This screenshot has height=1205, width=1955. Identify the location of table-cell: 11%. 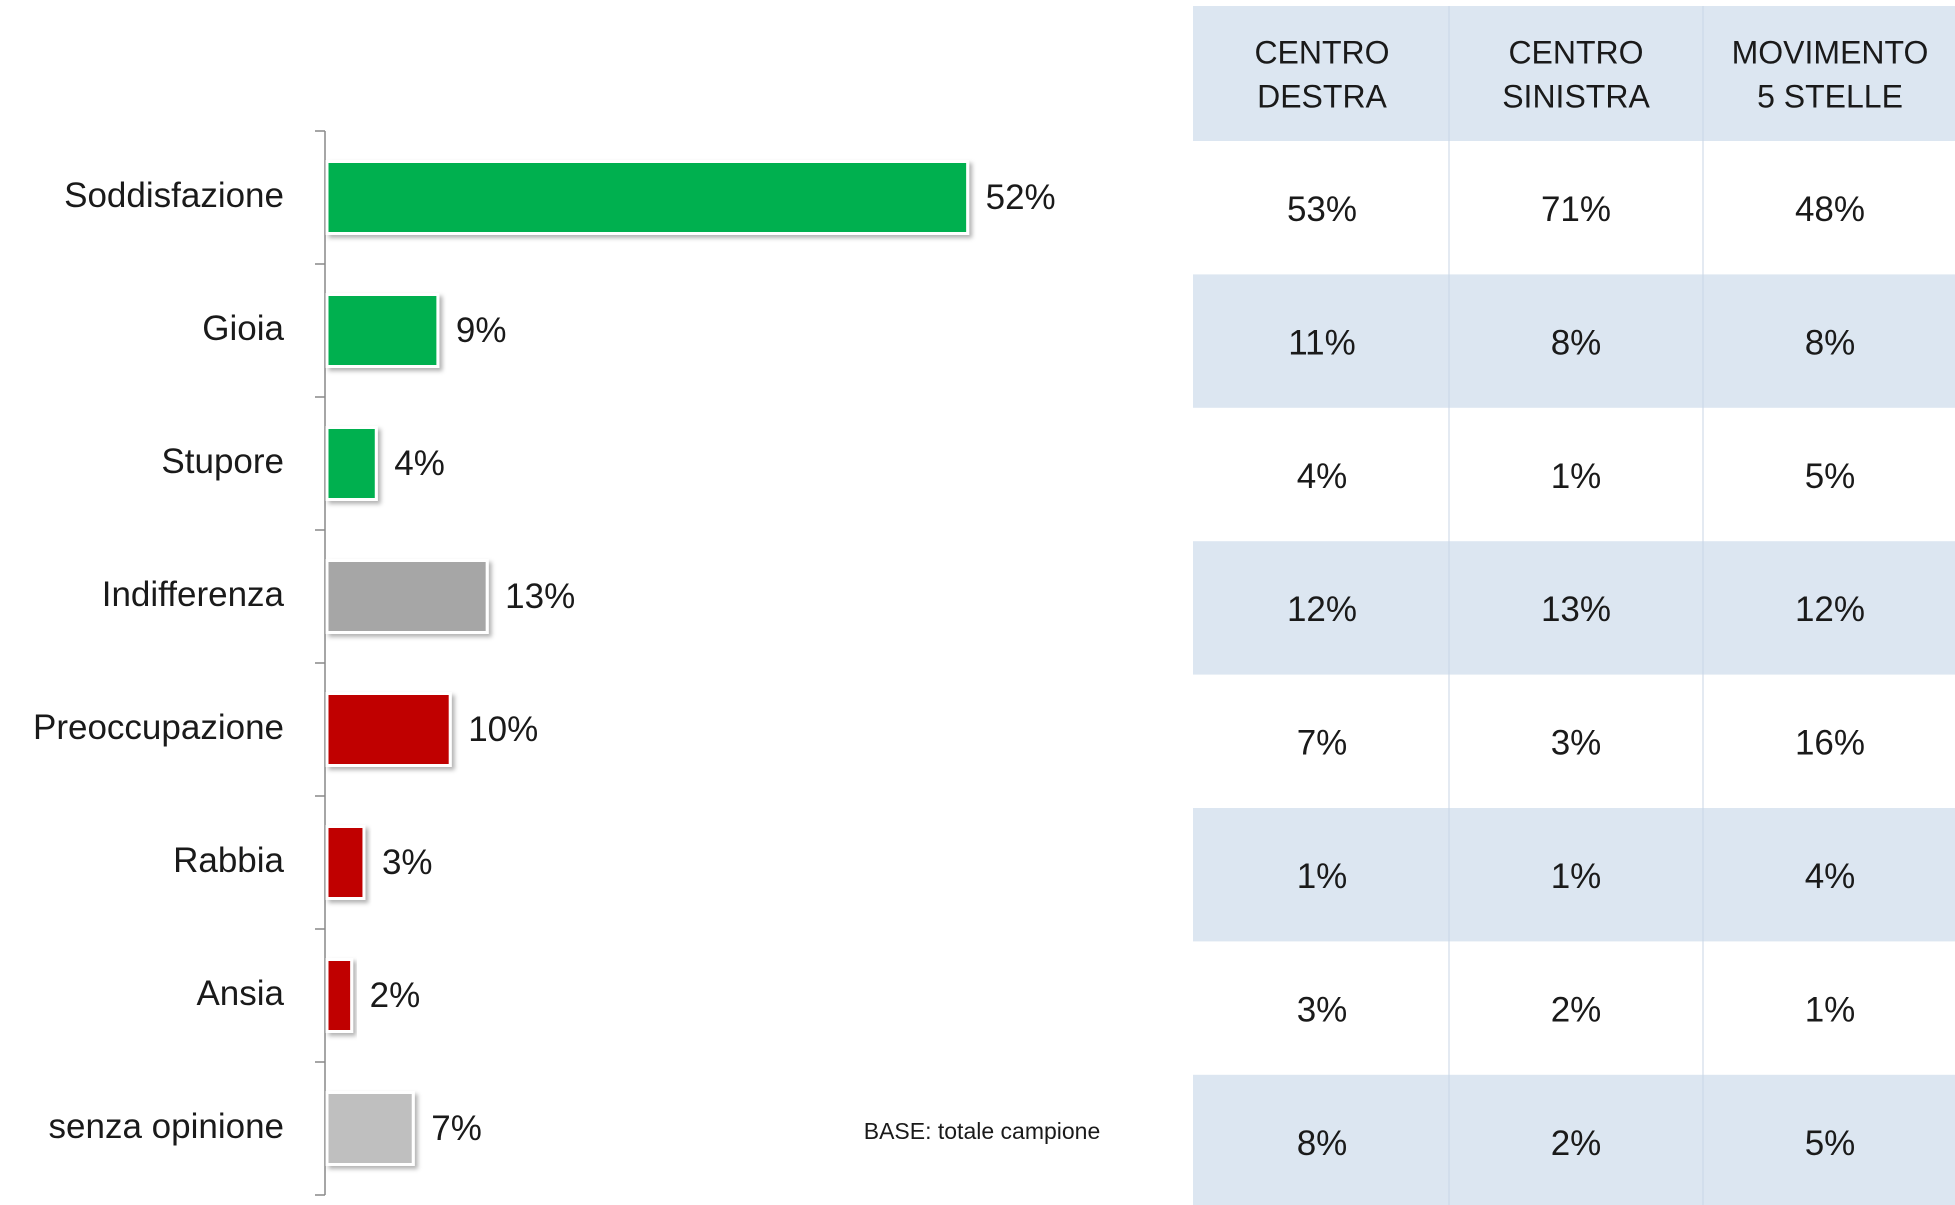
(1321, 342).